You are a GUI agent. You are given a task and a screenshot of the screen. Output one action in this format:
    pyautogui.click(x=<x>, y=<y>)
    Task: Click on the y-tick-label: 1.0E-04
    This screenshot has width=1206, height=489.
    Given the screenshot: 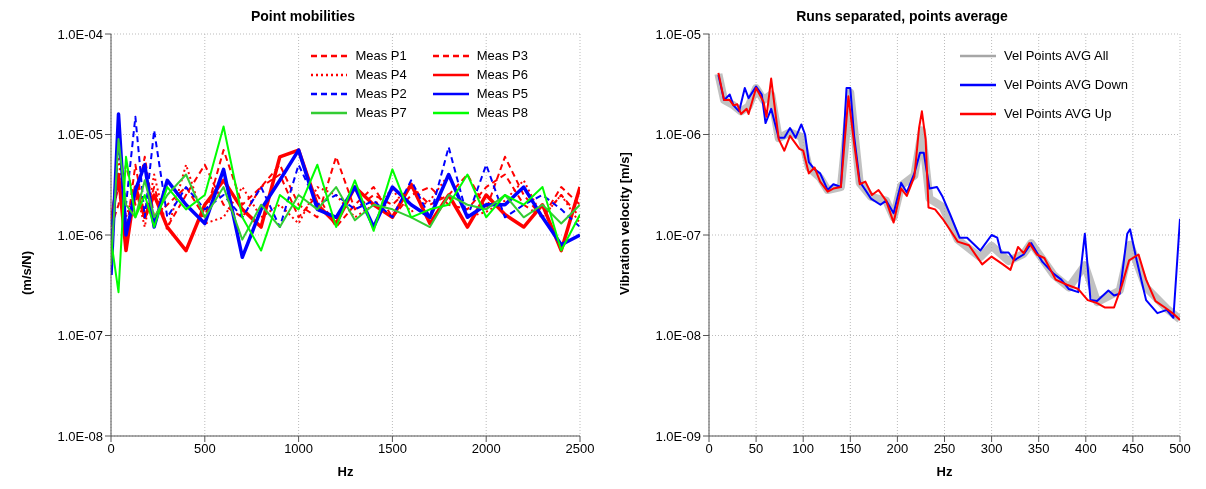 What is the action you would take?
    pyautogui.click(x=80, y=34)
    